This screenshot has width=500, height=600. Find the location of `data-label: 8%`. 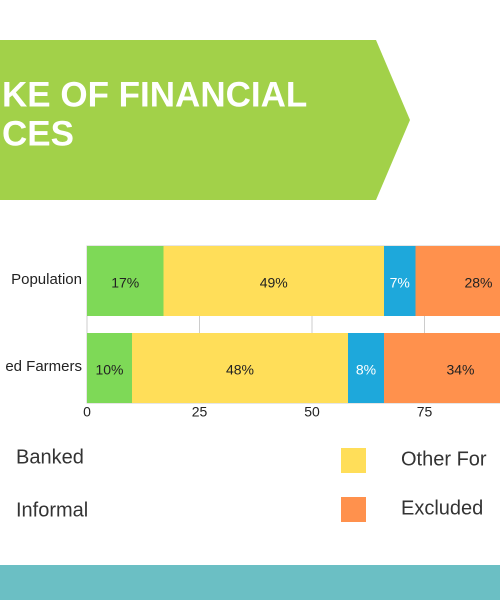

data-label: 8% is located at coordinates (366, 370).